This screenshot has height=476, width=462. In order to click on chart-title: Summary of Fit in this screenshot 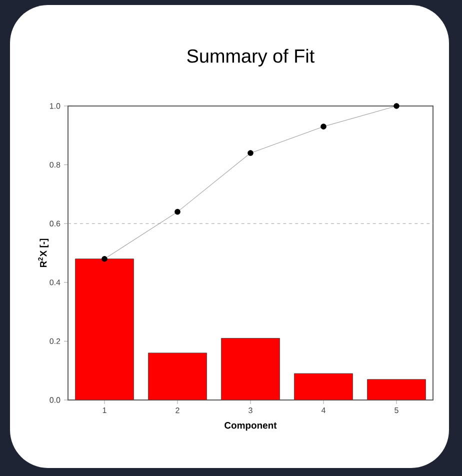, I will do `click(250, 57)`.